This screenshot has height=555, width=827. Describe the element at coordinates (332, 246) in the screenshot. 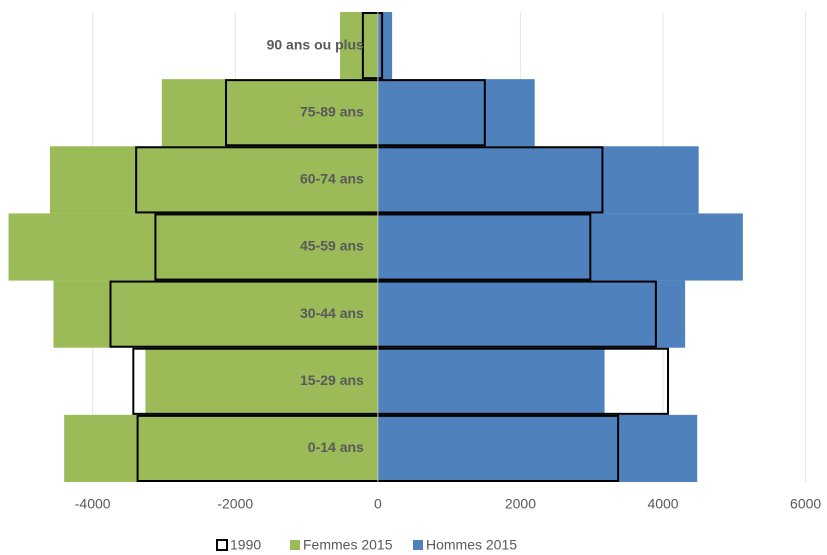

I see `category-label: 45-59 ans` at that location.